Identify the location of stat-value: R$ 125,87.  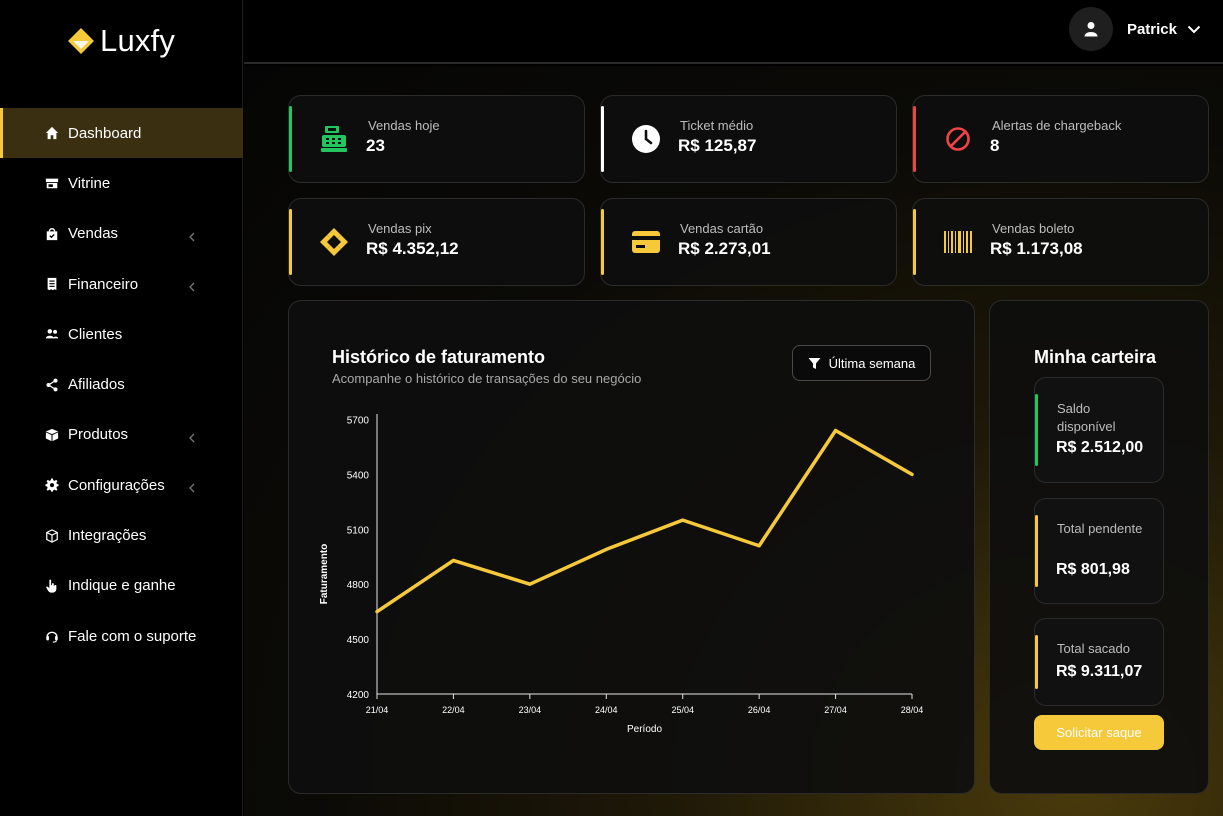
(717, 145).